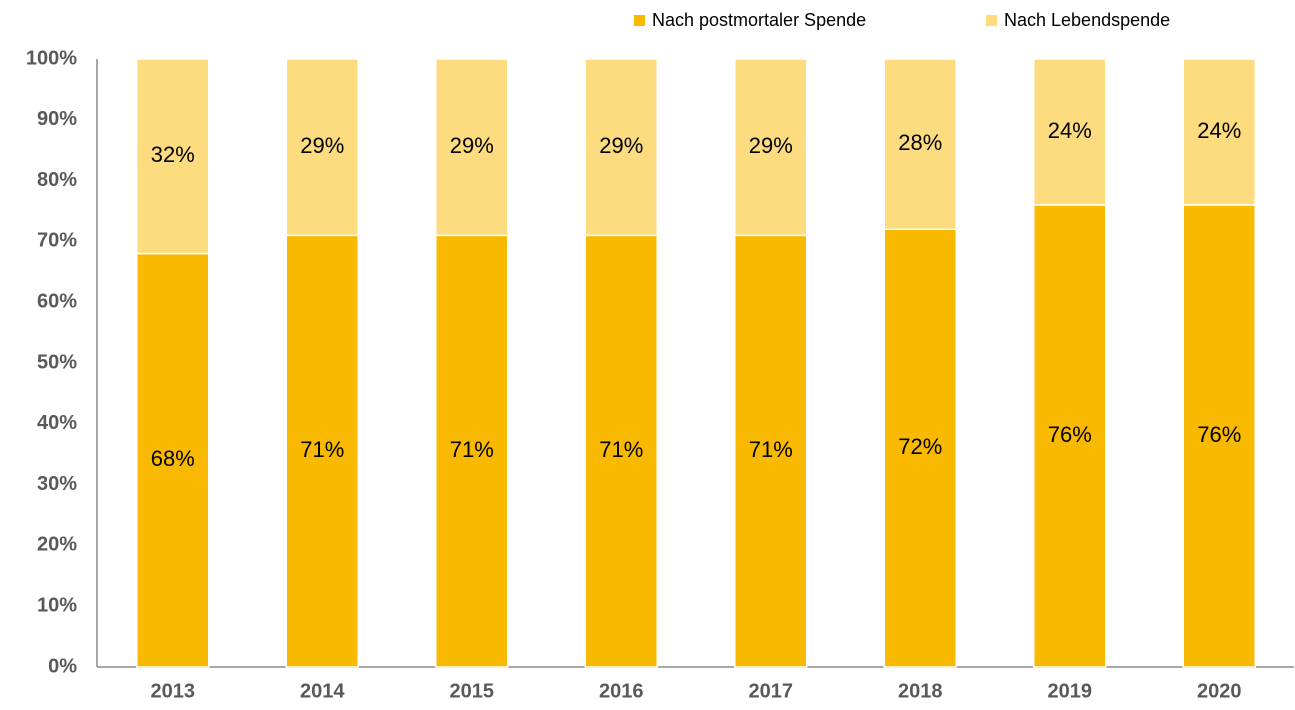 The image size is (1295, 710). I want to click on value-label: 72%, so click(920, 446).